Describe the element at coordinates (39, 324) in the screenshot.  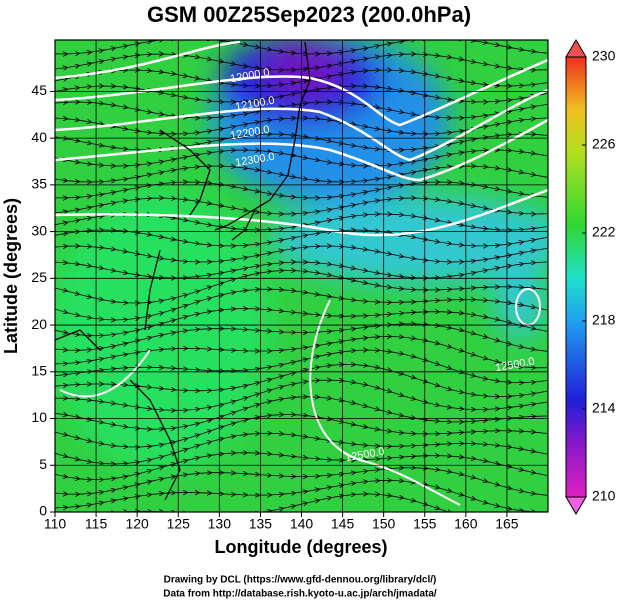
I see `y-tick-label: 20` at that location.